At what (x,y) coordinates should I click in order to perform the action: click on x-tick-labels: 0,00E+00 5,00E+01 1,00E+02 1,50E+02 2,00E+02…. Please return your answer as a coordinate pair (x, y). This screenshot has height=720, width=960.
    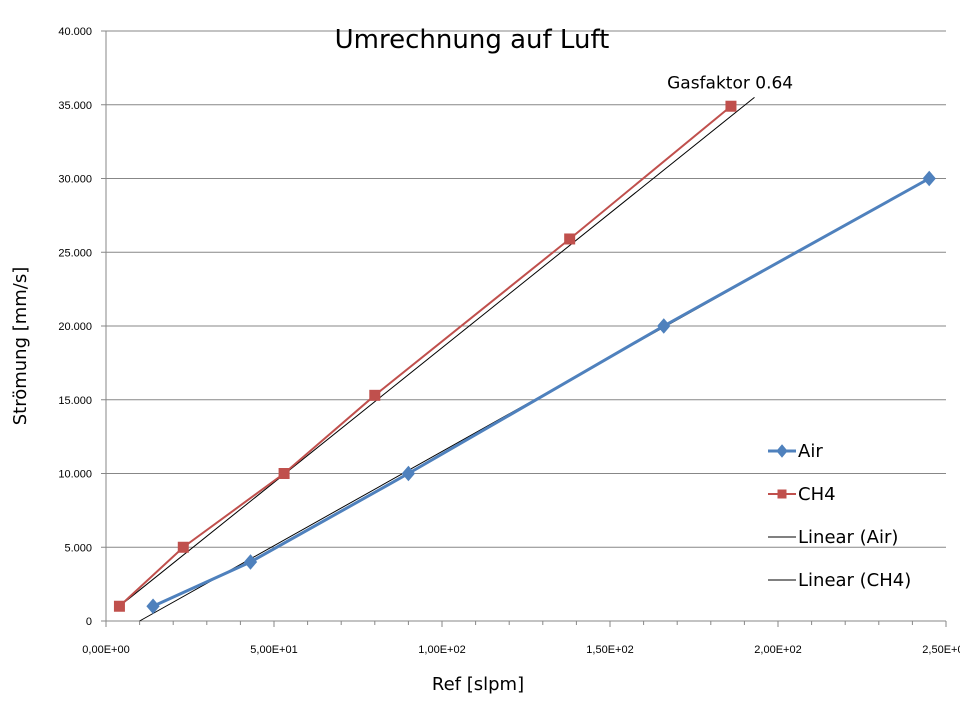
    Looking at the image, I should click on (521, 650).